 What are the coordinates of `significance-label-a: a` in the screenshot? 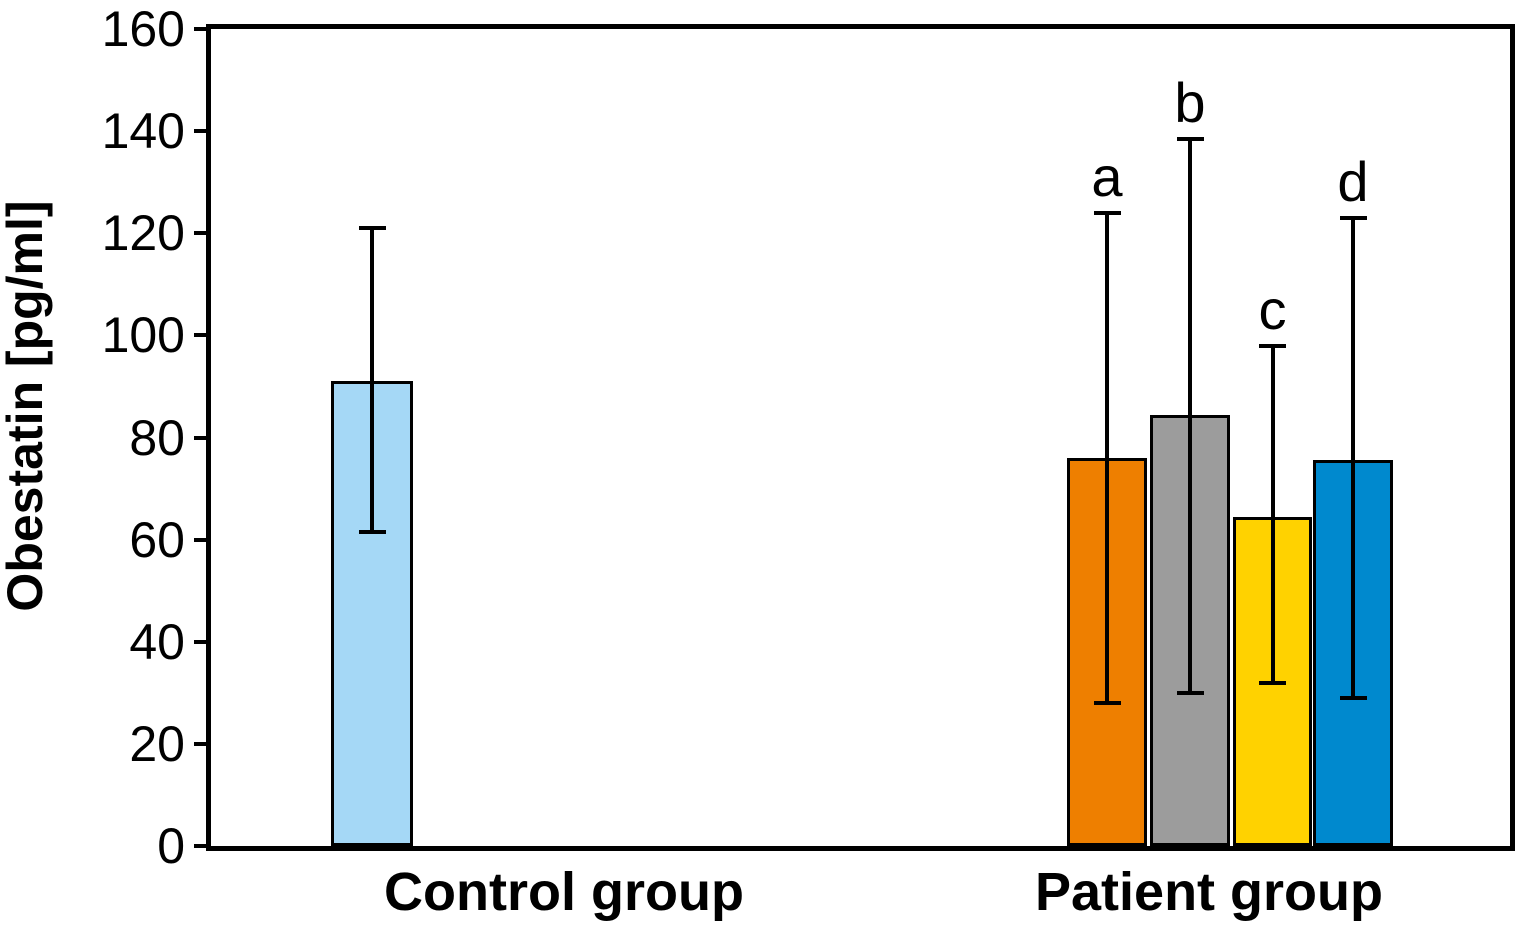 It's located at (1107, 176).